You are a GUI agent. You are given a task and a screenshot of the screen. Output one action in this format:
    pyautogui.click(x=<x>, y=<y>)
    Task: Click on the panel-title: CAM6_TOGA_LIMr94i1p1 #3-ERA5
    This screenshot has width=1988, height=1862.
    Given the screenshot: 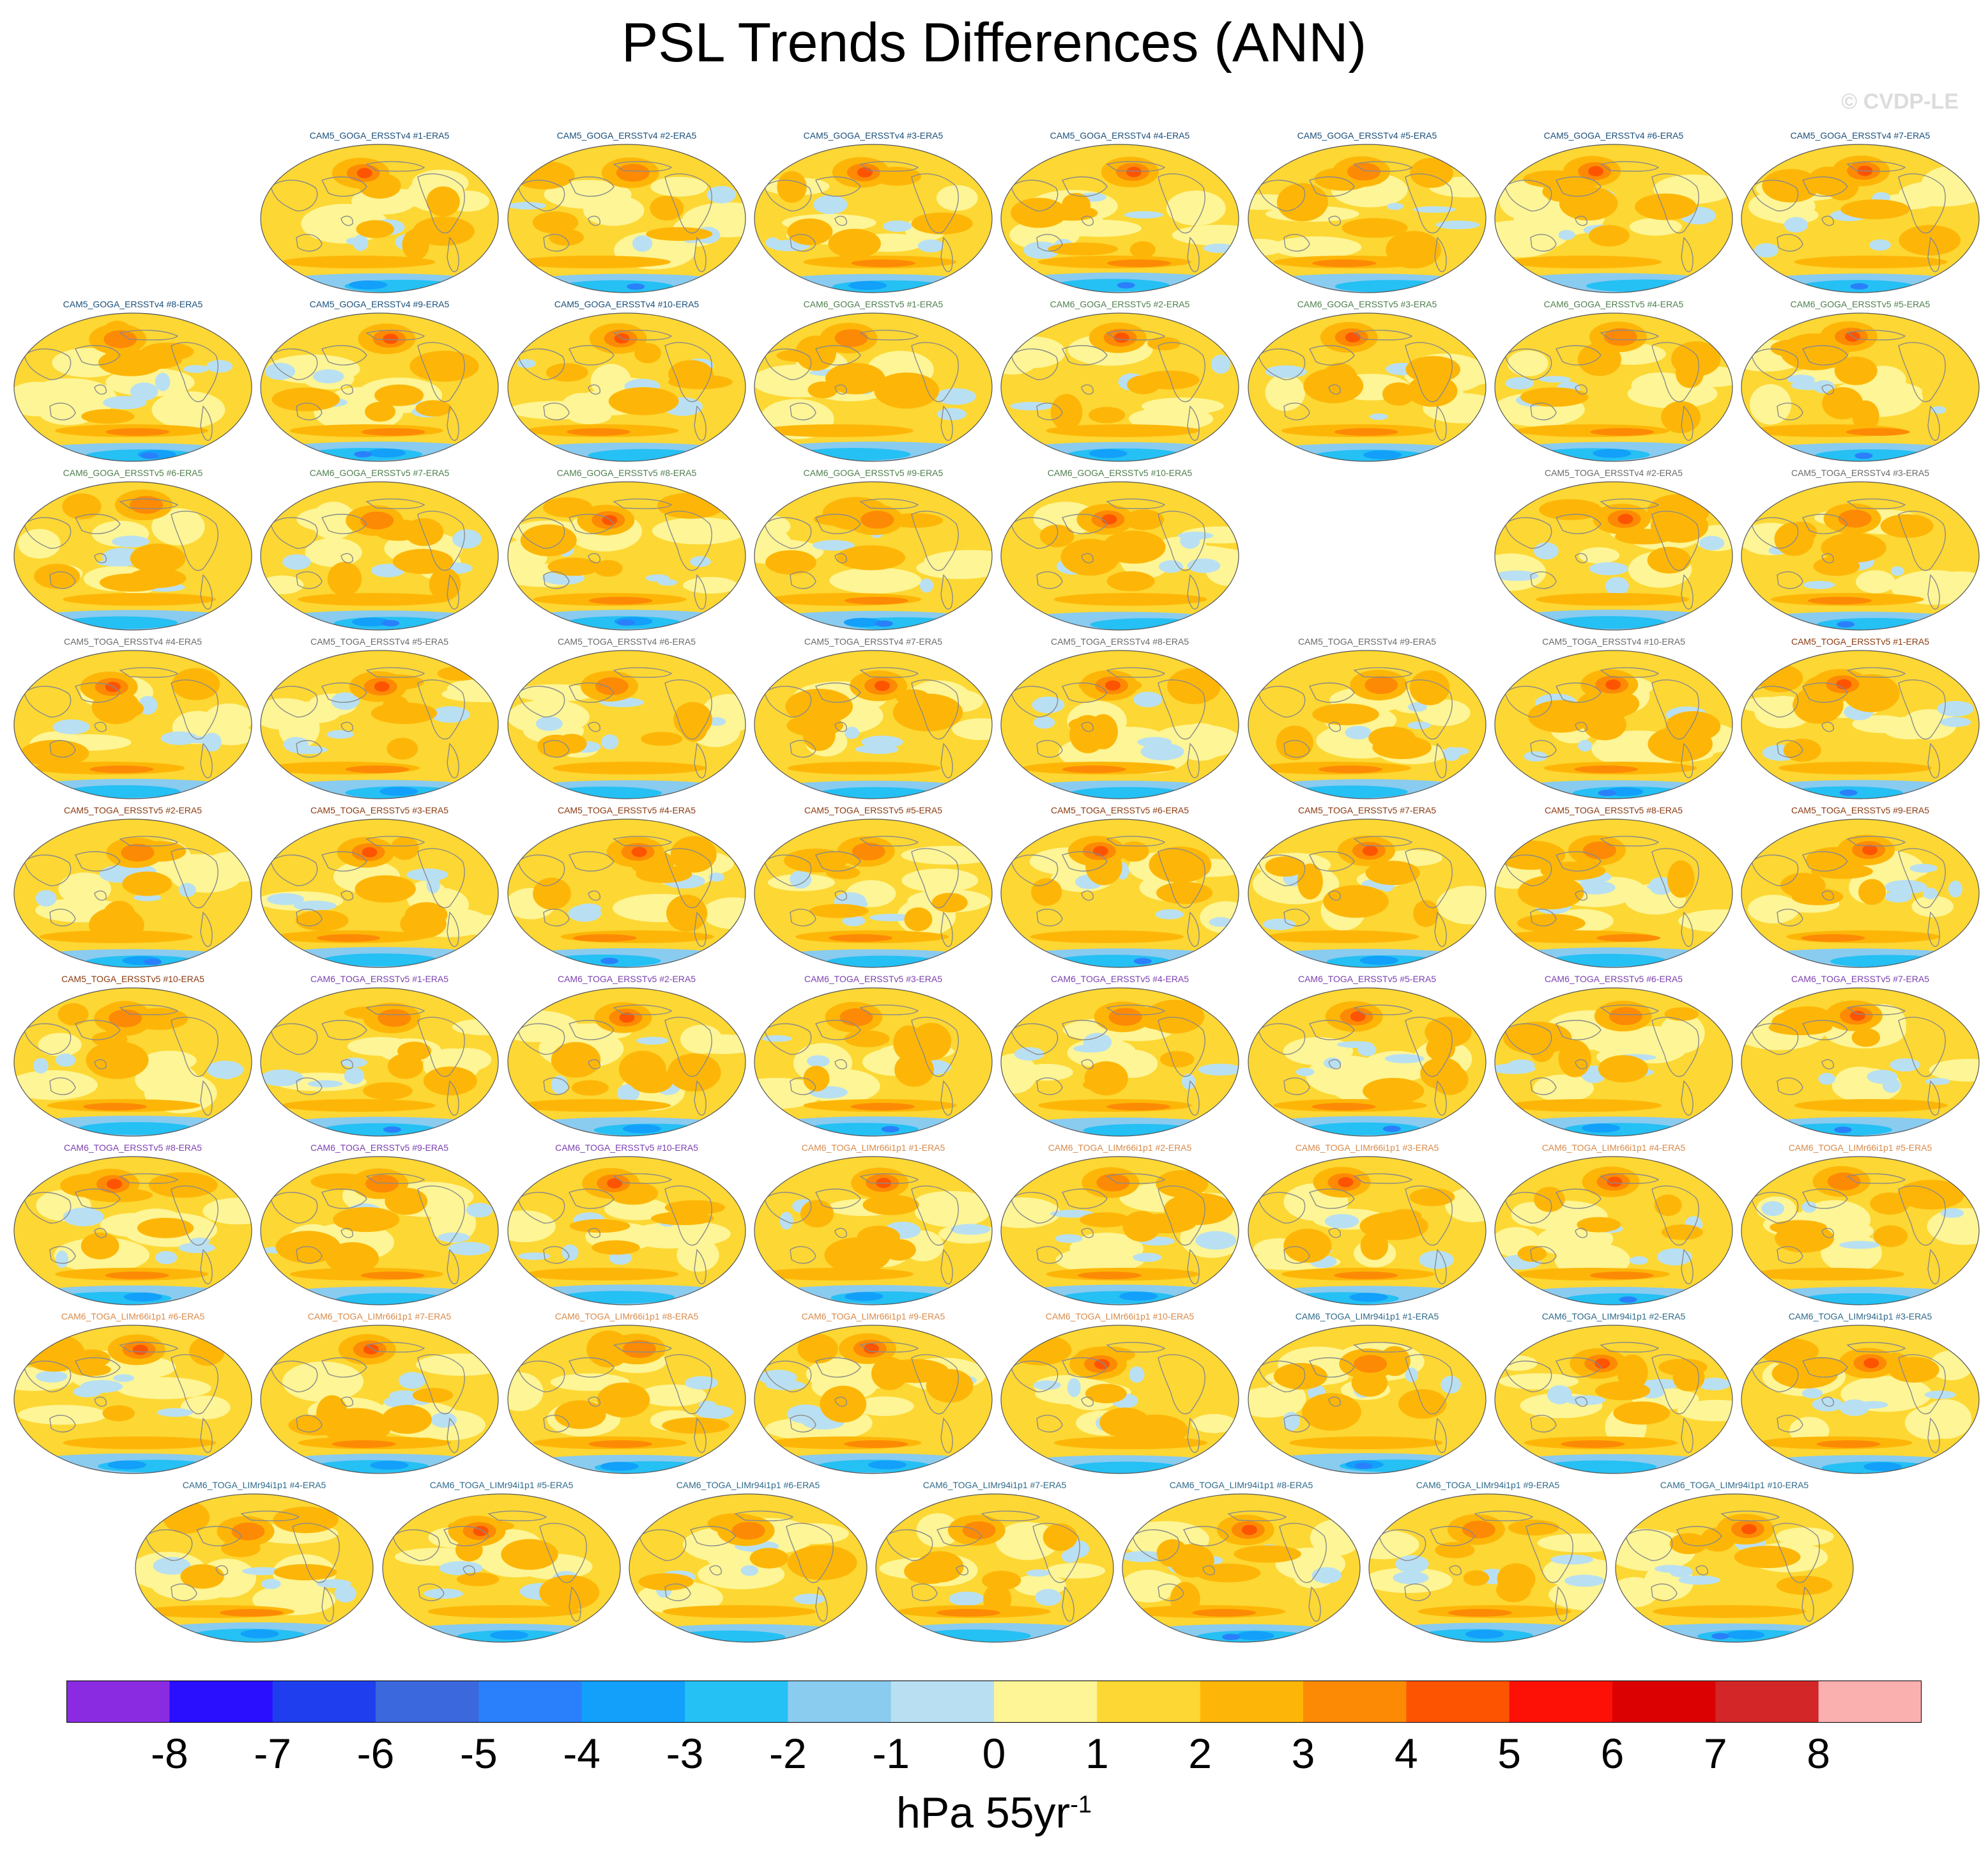 What is the action you would take?
    pyautogui.click(x=1860, y=1316)
    